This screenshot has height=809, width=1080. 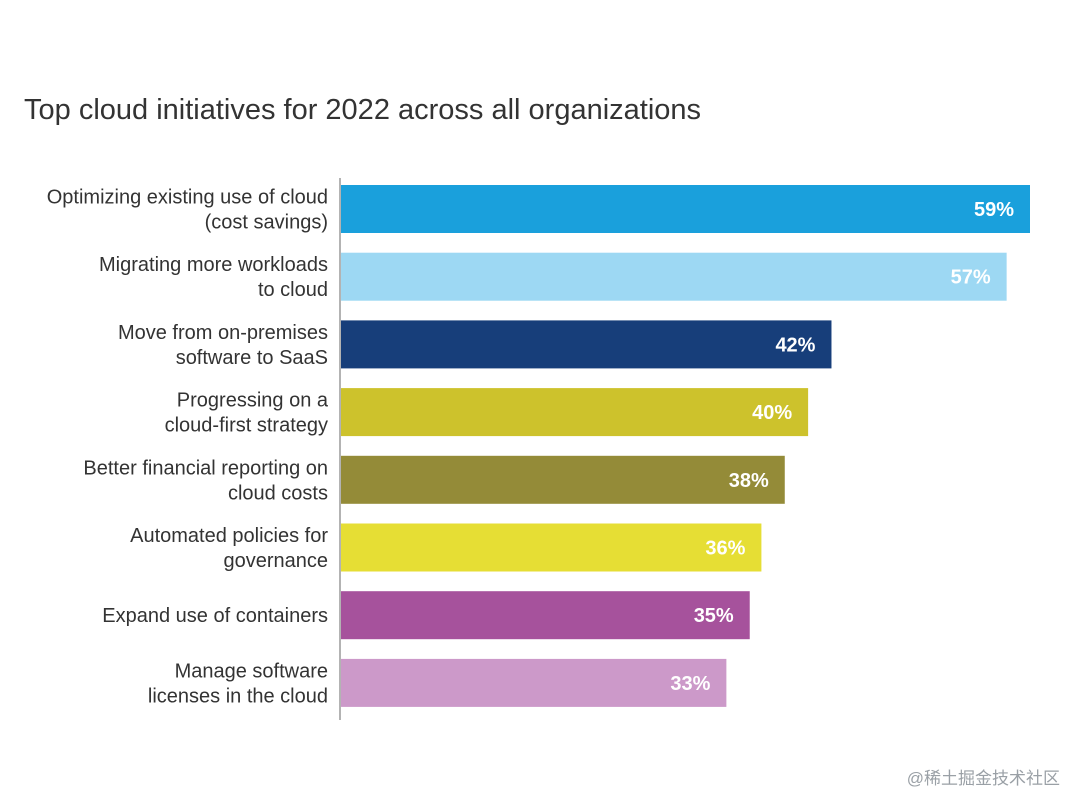 I want to click on bar-value-label-4: 40%, so click(x=772, y=413).